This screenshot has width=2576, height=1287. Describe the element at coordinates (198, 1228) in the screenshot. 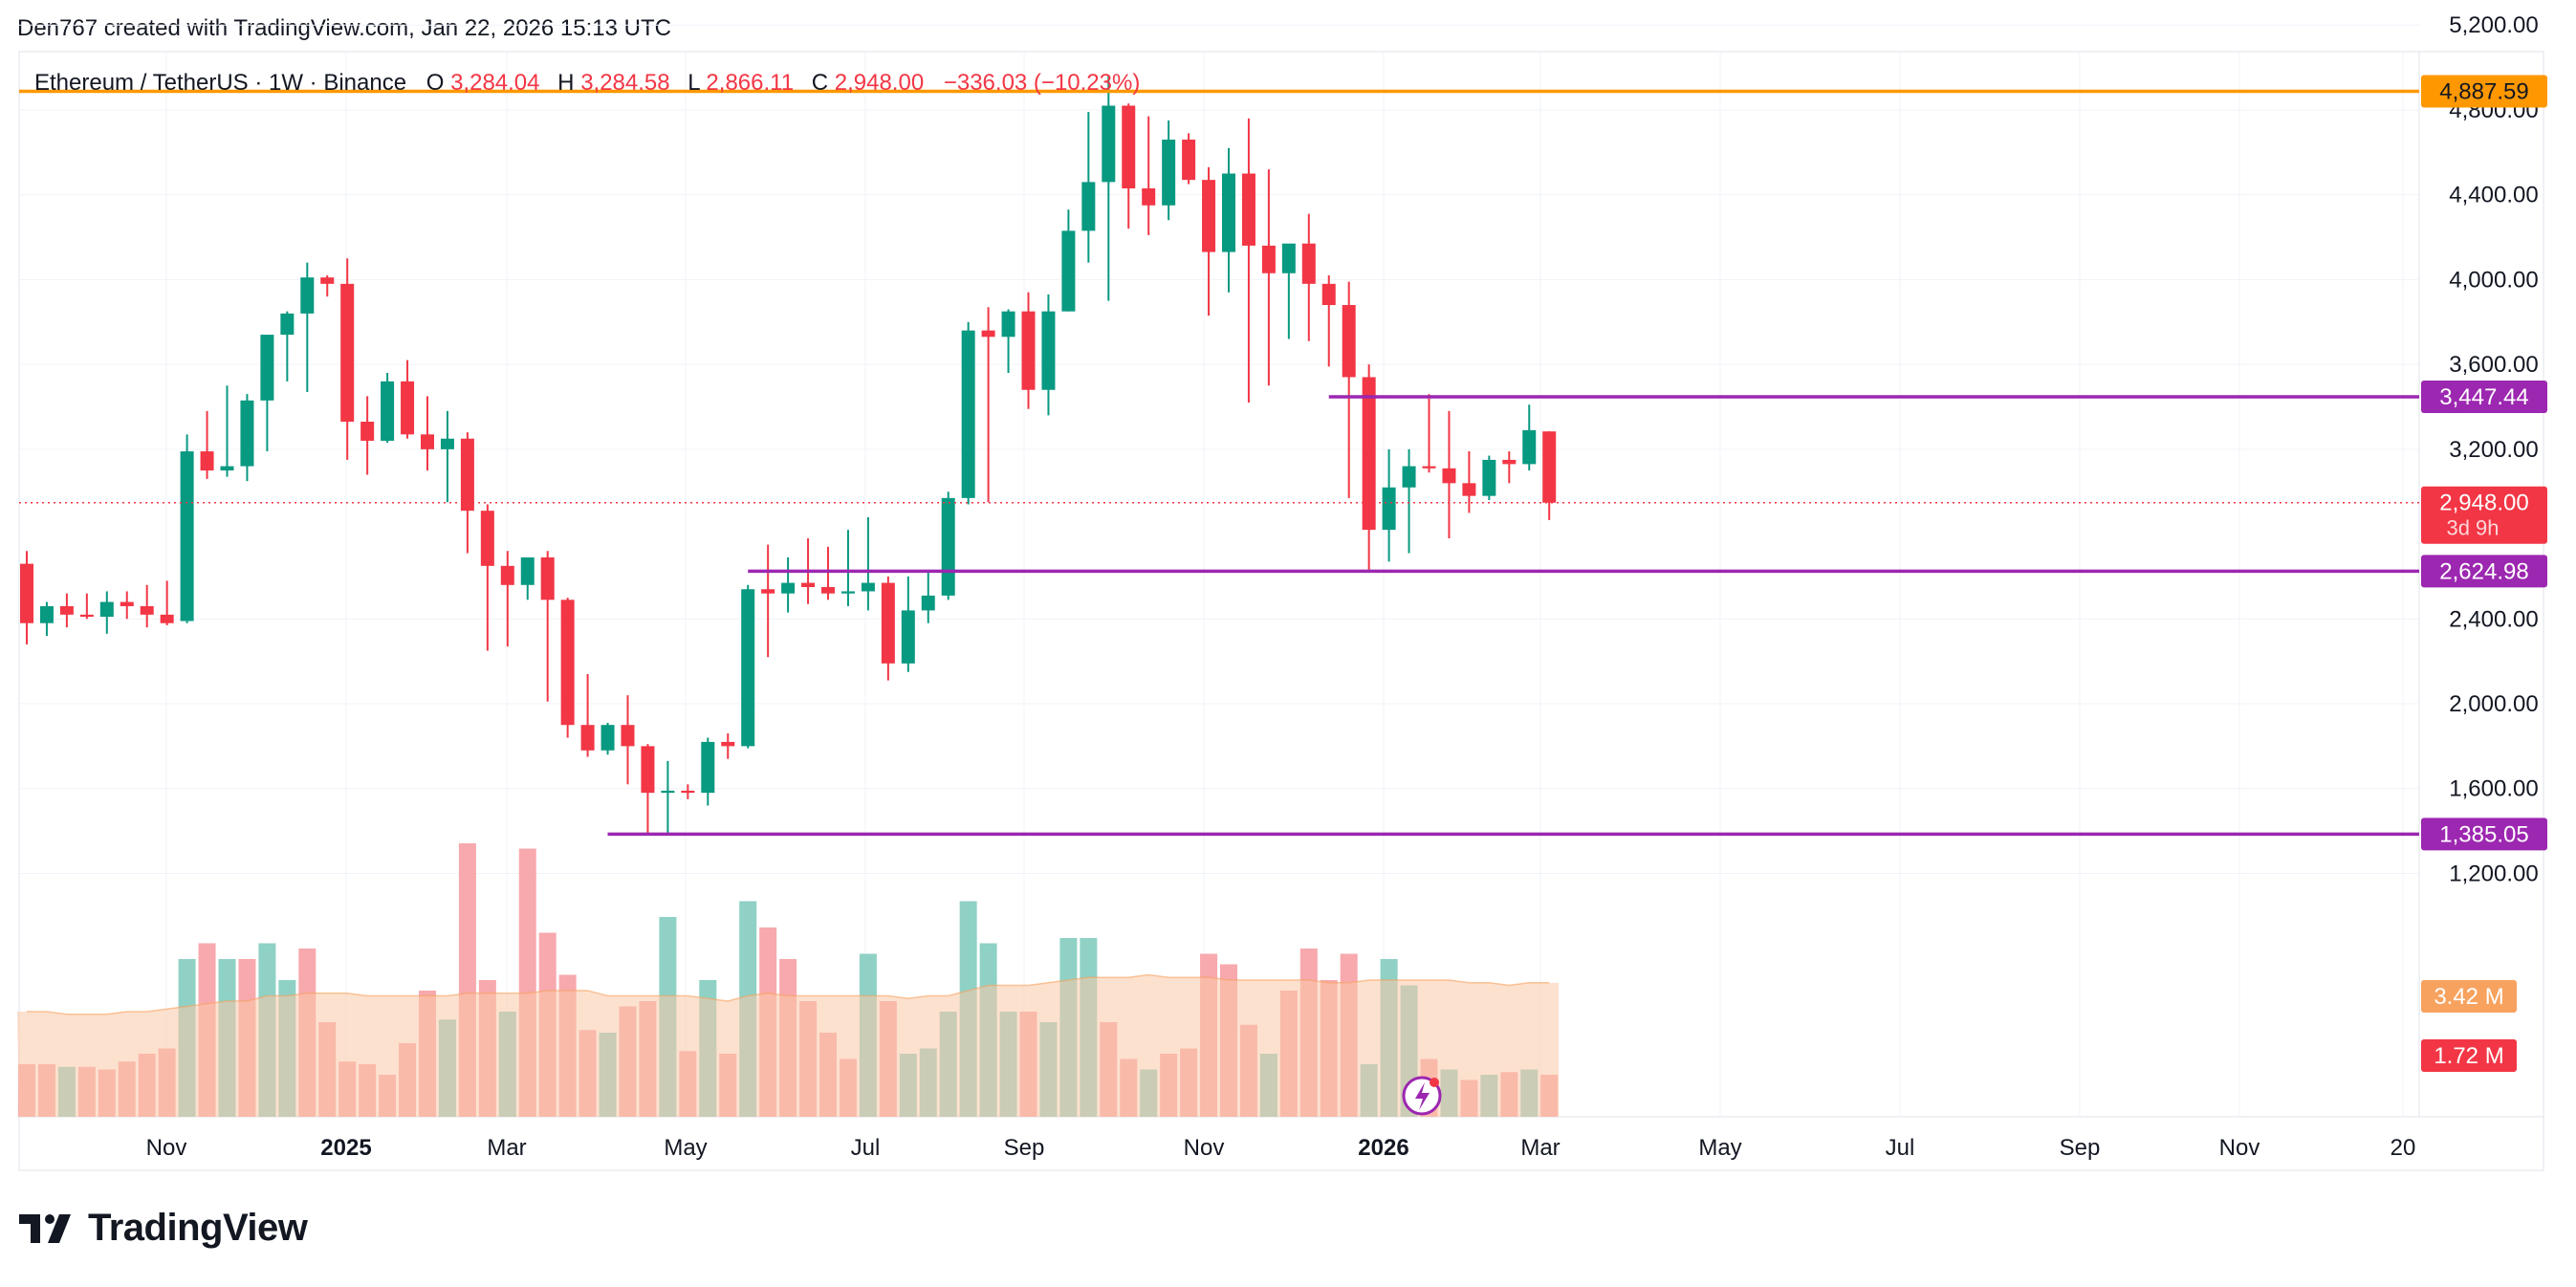

I see `tradingview-logo-text: TradingView` at that location.